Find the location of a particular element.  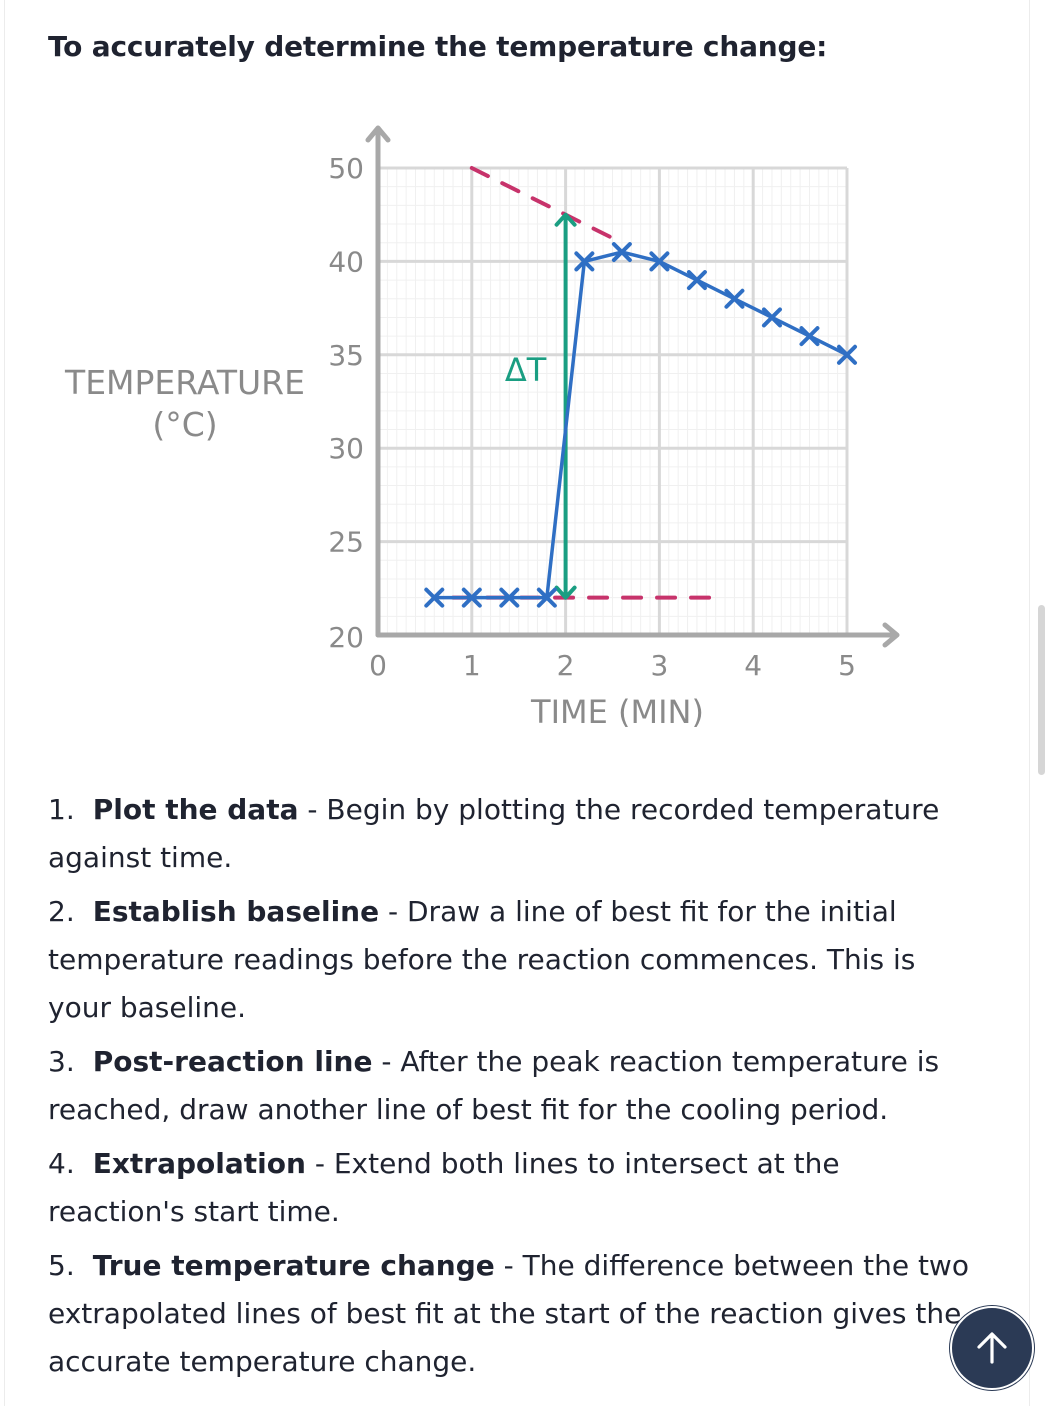

arrow-up-icon is located at coordinates (992, 1348).